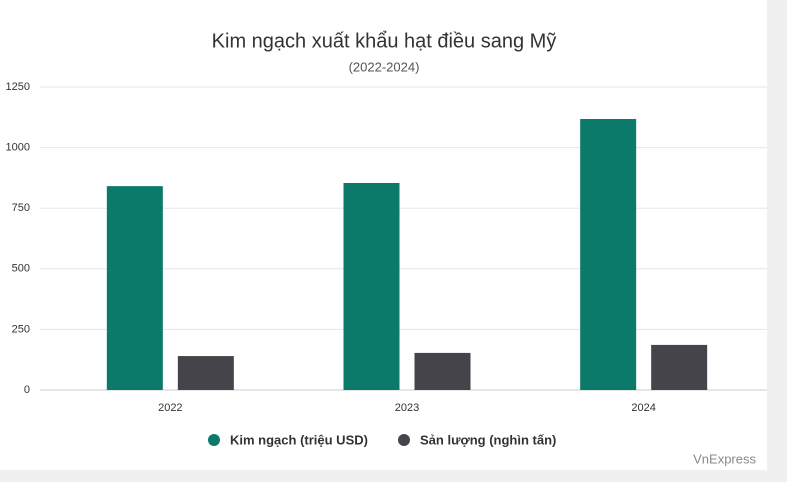  I want to click on y-tick-label: 0, so click(27, 390).